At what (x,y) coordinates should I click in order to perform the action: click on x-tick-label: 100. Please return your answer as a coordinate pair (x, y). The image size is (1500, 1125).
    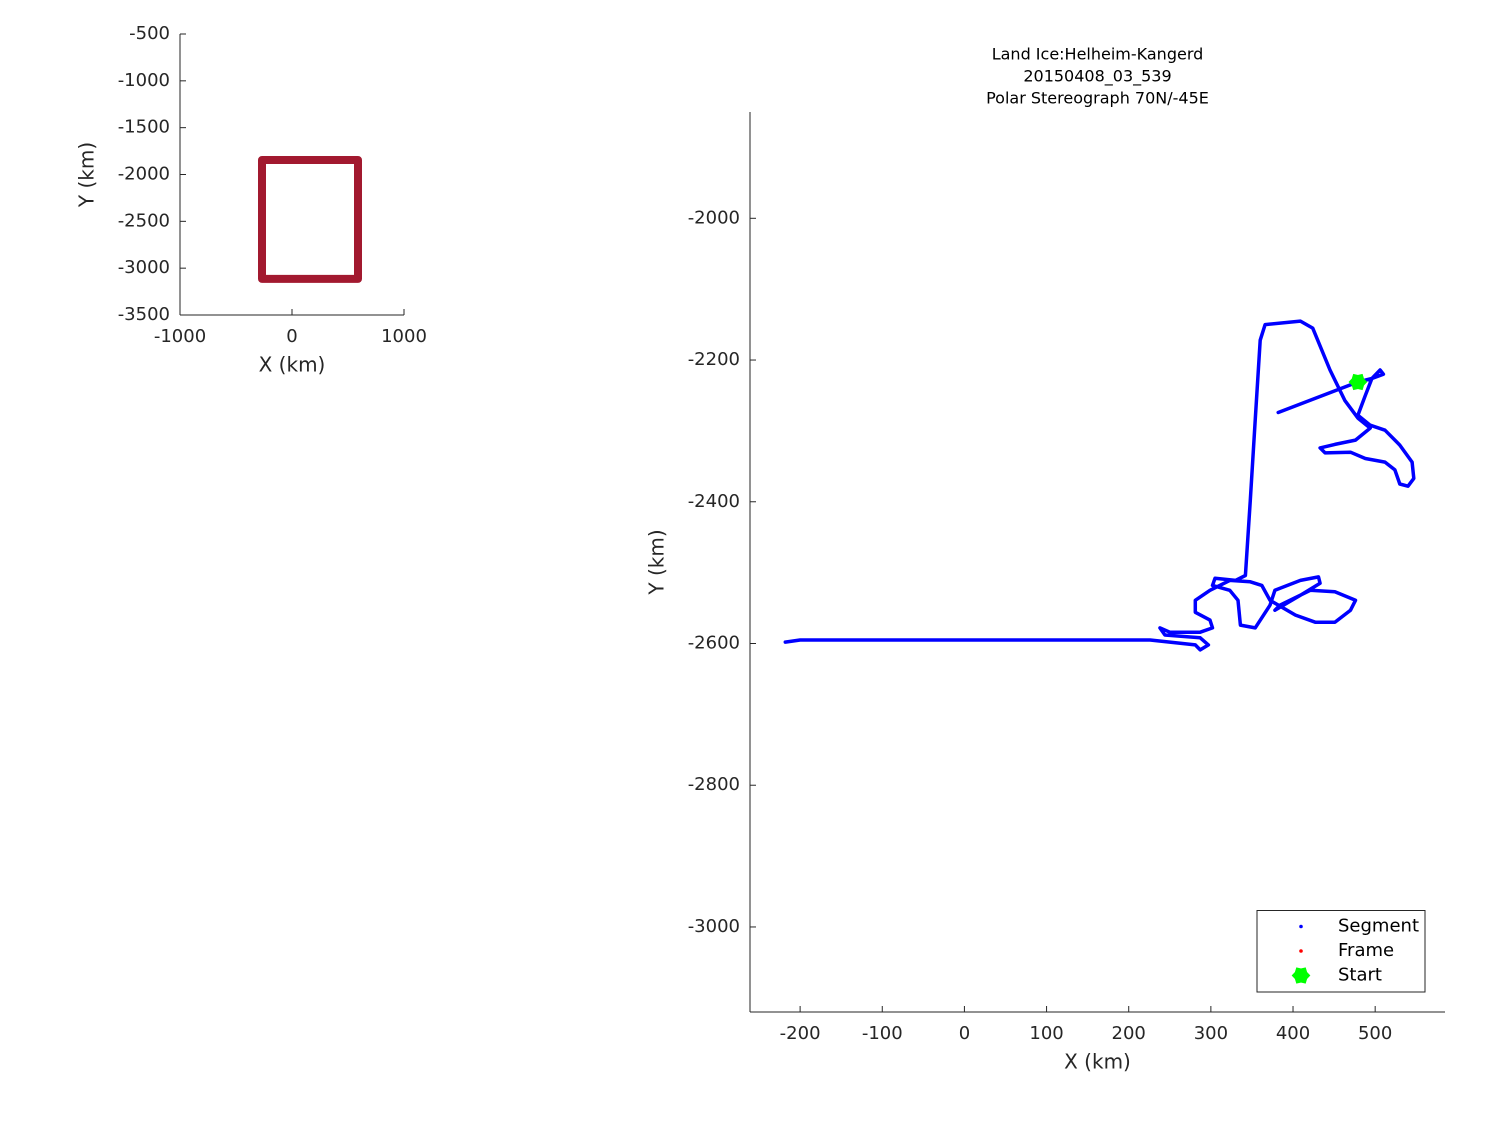
    Looking at the image, I should click on (1046, 1033).